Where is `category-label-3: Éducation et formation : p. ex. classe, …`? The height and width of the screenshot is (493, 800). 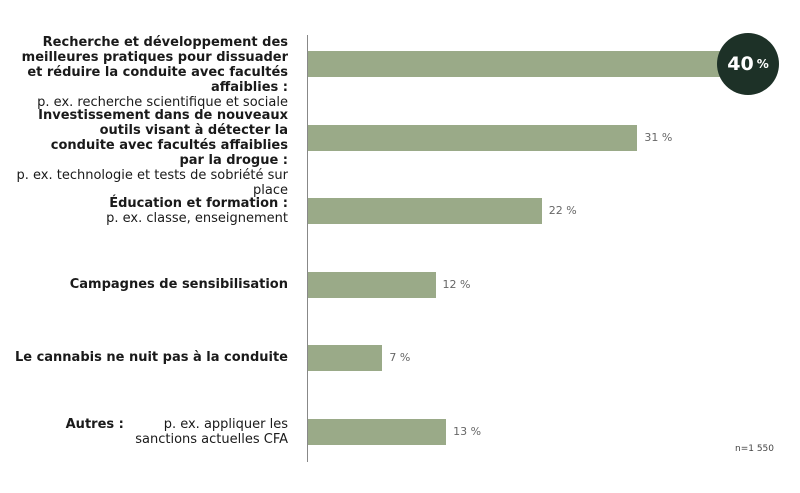
category-label-3: Éducation et formation : p. ex. classe, … is located at coordinates (197, 211).